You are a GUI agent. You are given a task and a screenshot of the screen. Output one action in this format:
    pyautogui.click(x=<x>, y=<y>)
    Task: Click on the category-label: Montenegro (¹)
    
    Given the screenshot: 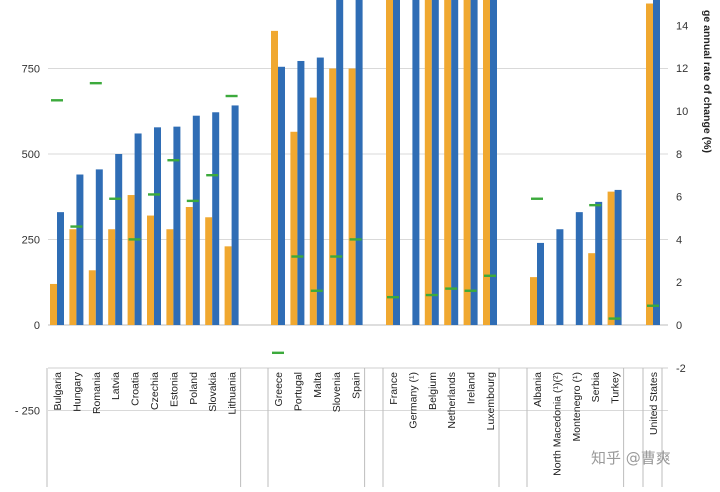 What is the action you would take?
    pyautogui.click(x=577, y=406)
    